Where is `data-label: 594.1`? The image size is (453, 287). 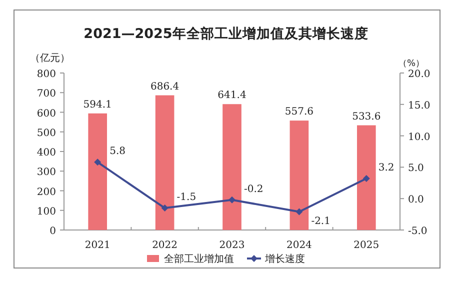 data-label: 594.1 is located at coordinates (97, 104).